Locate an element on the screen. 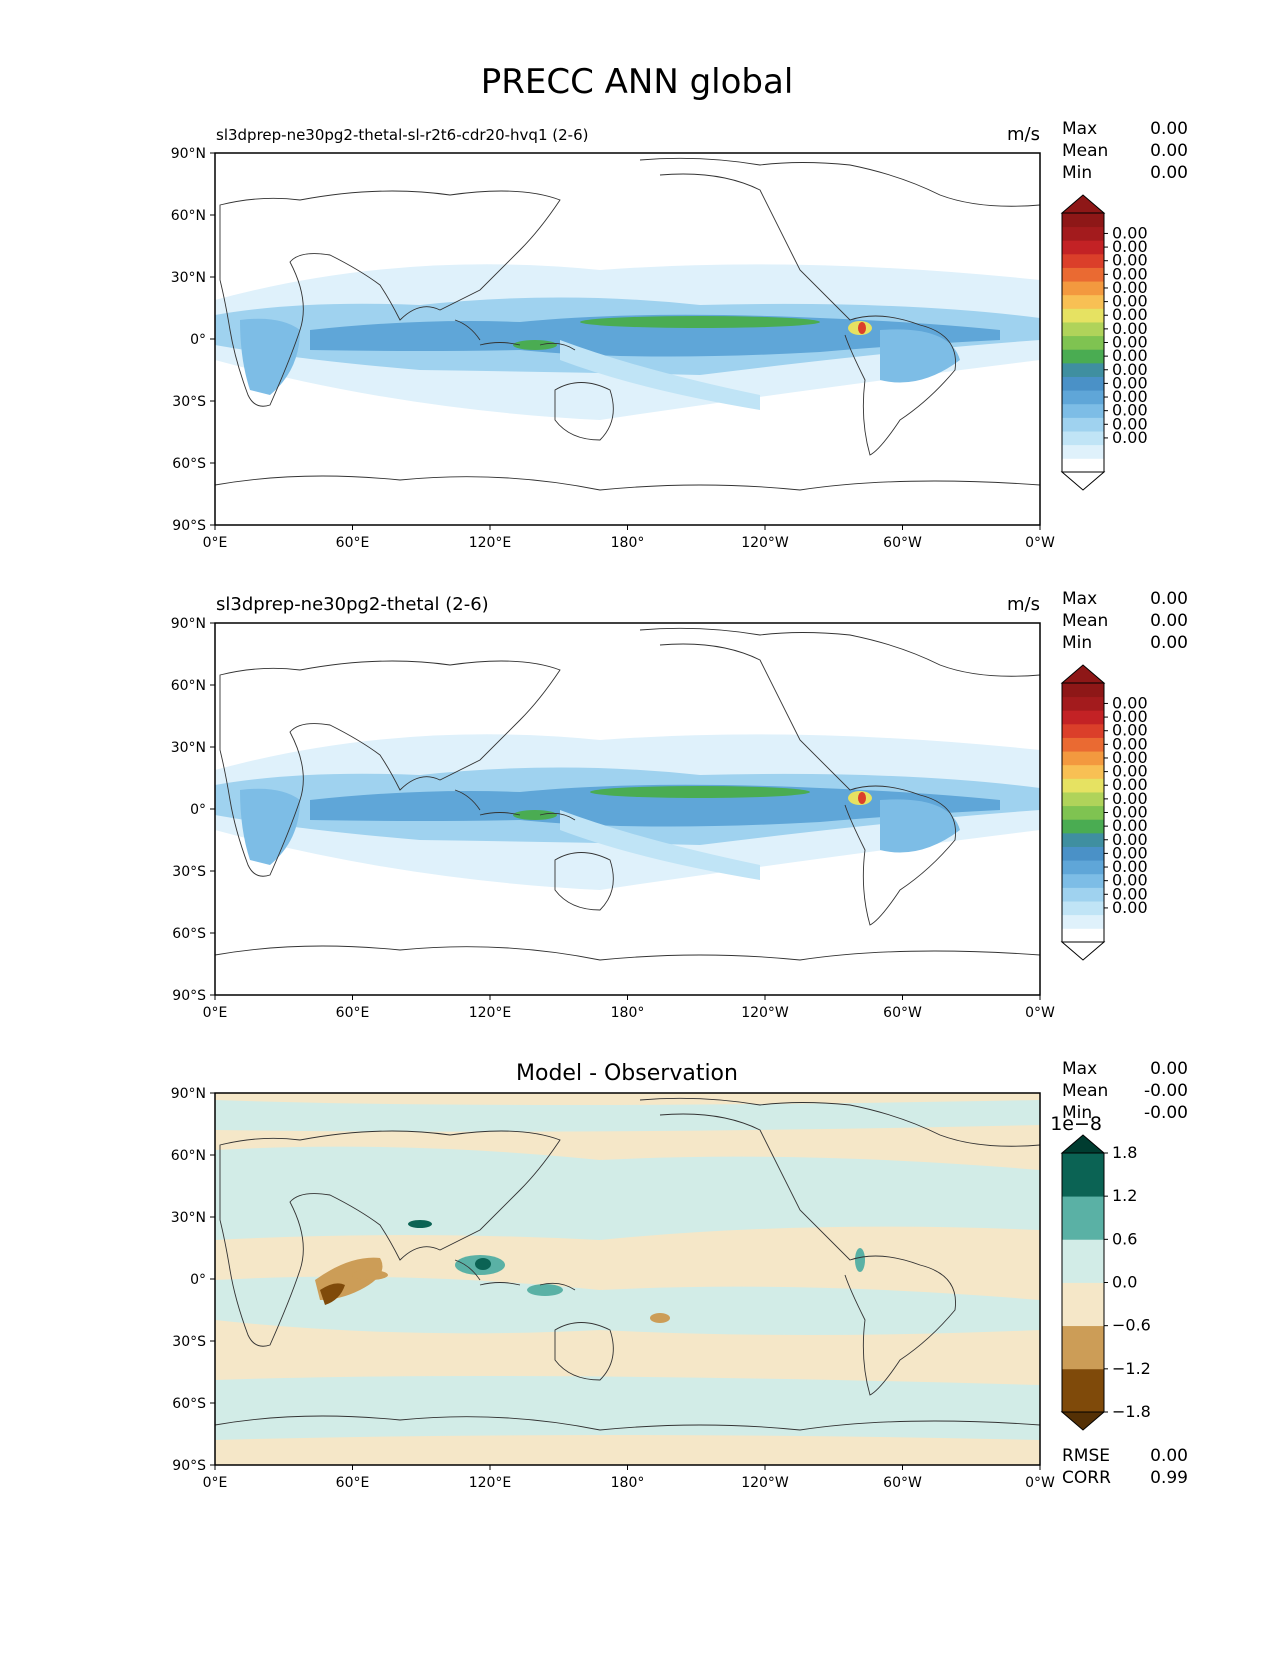 Image resolution: width=1275 pixels, height=1654 pixels. panel-2-stat-min-label: Min is located at coordinates (1077, 643).